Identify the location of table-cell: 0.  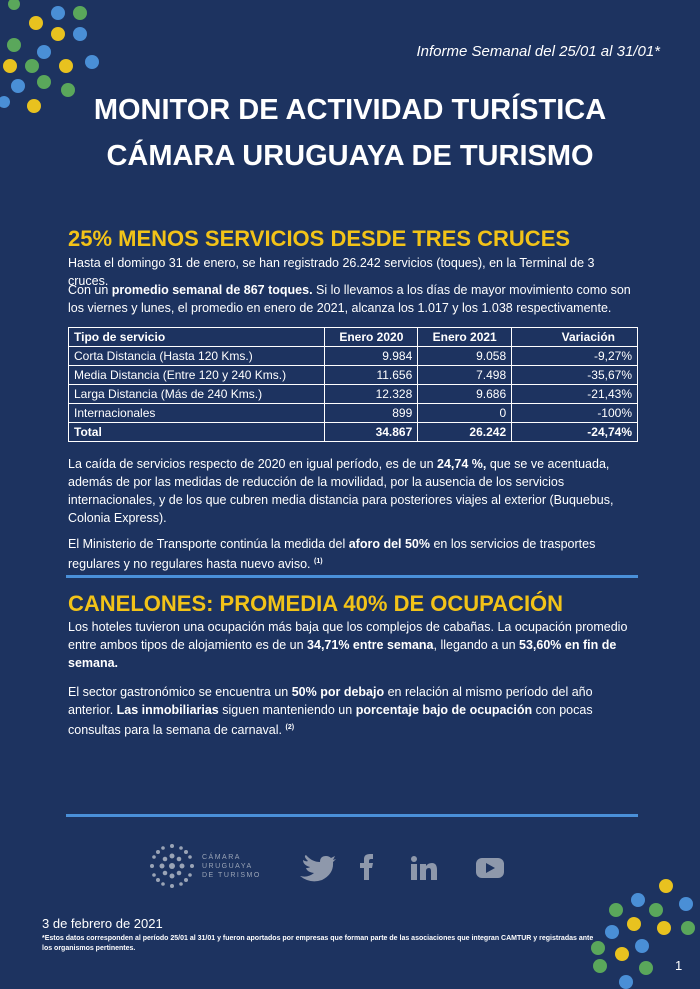
(465, 413).